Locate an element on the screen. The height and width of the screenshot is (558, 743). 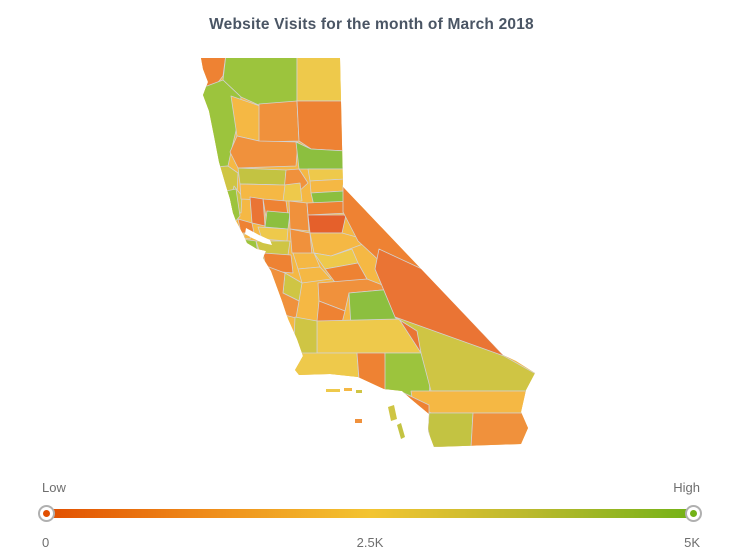
county-mariposa is located at coordinates (336, 259).